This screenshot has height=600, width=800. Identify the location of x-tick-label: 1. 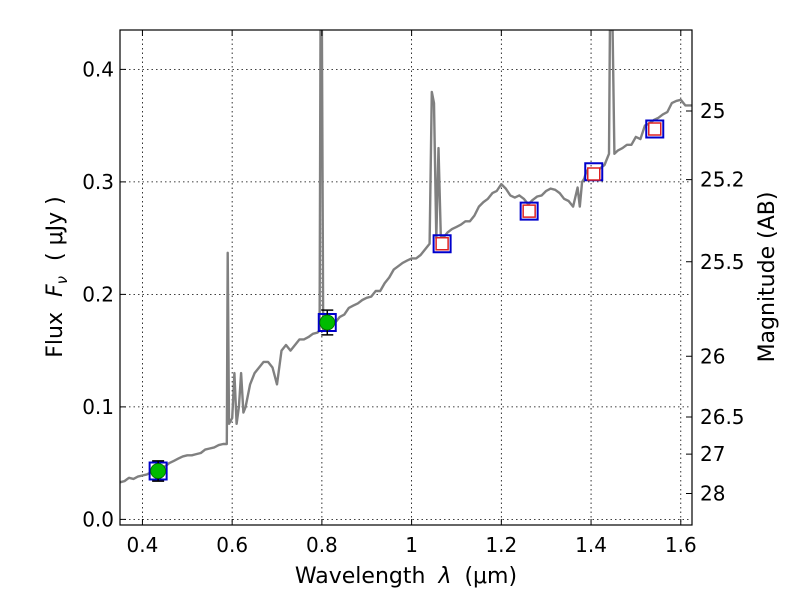
(411, 545).